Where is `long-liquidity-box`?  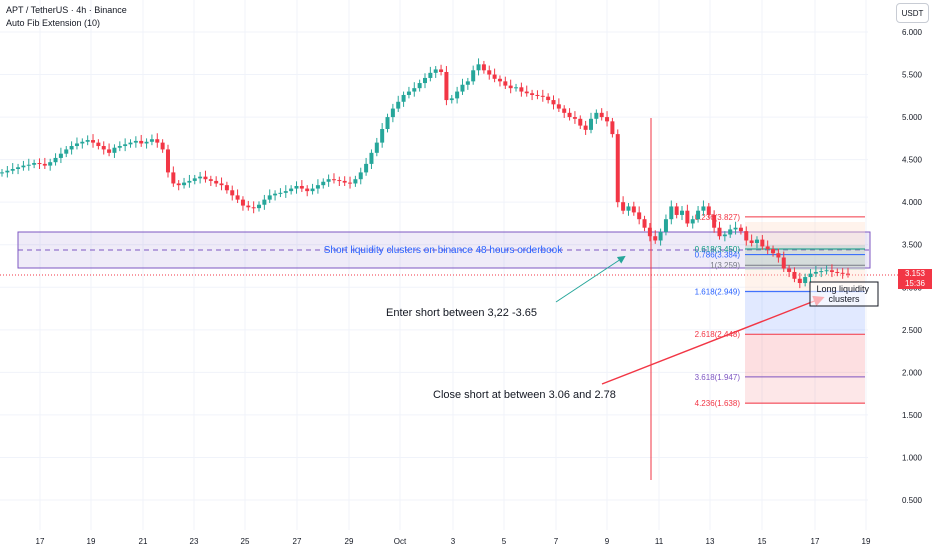 long-liquidity-box is located at coordinates (844, 294).